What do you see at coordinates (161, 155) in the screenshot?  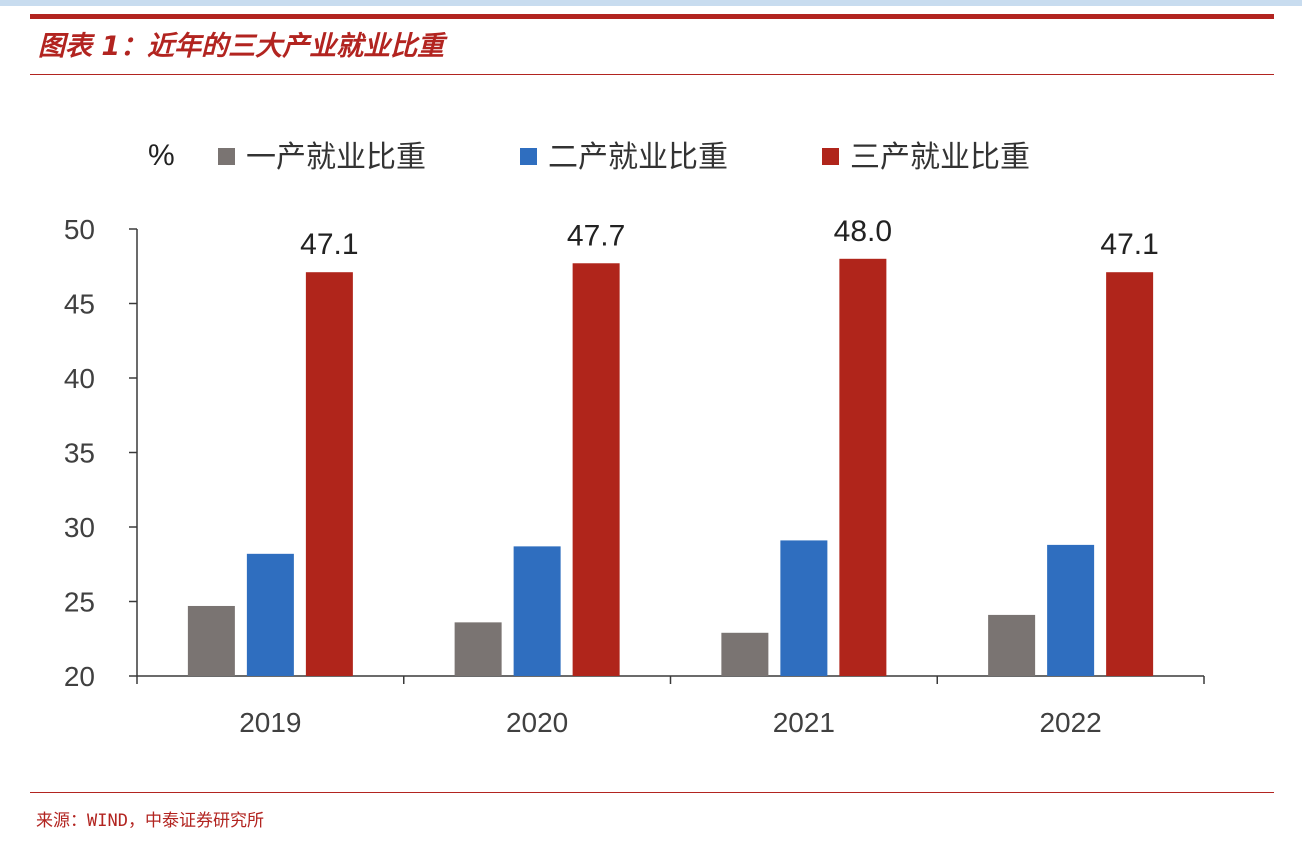 I see `unit-label: %` at bounding box center [161, 155].